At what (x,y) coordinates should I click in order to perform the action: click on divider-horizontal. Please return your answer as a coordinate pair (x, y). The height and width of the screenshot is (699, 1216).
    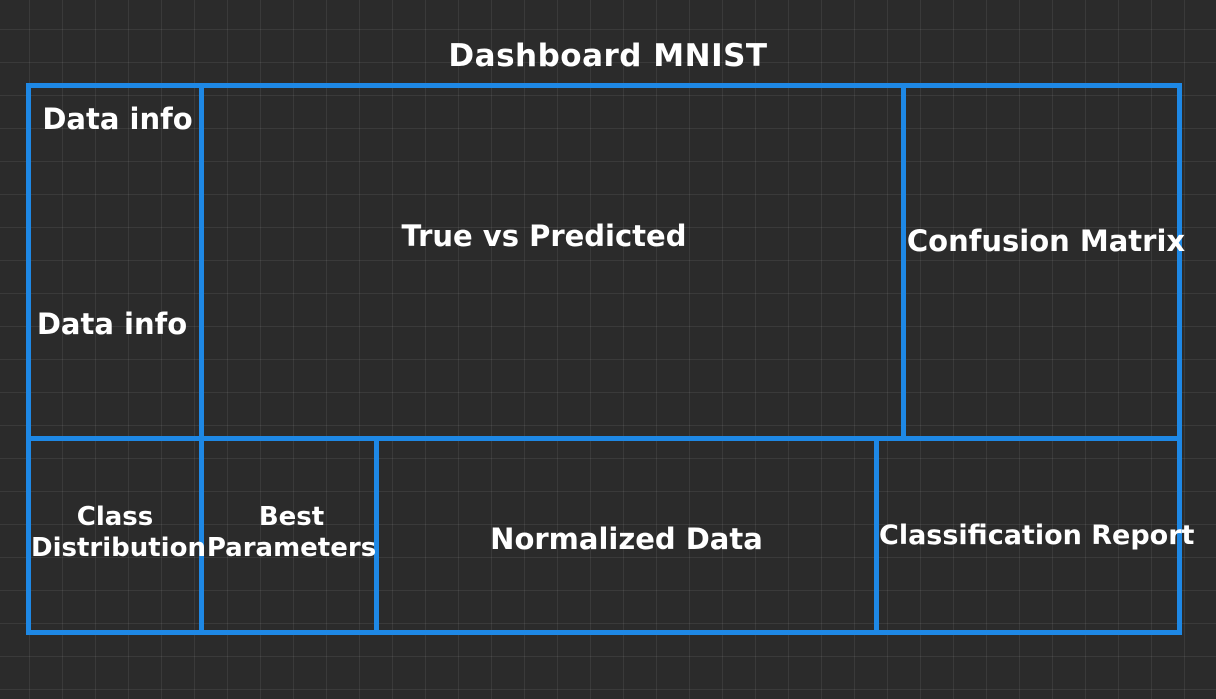
    Looking at the image, I should click on (604, 438).